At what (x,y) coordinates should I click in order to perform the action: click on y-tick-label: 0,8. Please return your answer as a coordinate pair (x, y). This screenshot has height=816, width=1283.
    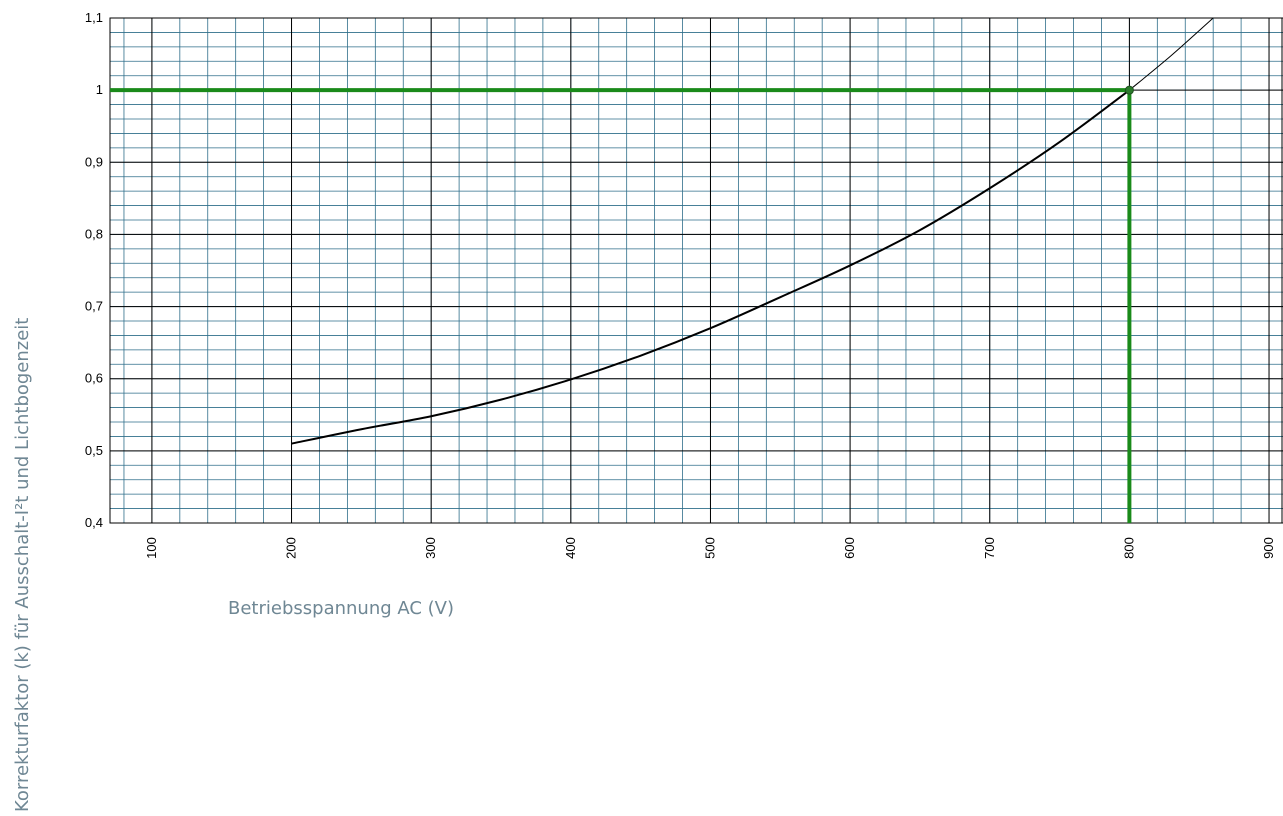
    Looking at the image, I should click on (94, 233).